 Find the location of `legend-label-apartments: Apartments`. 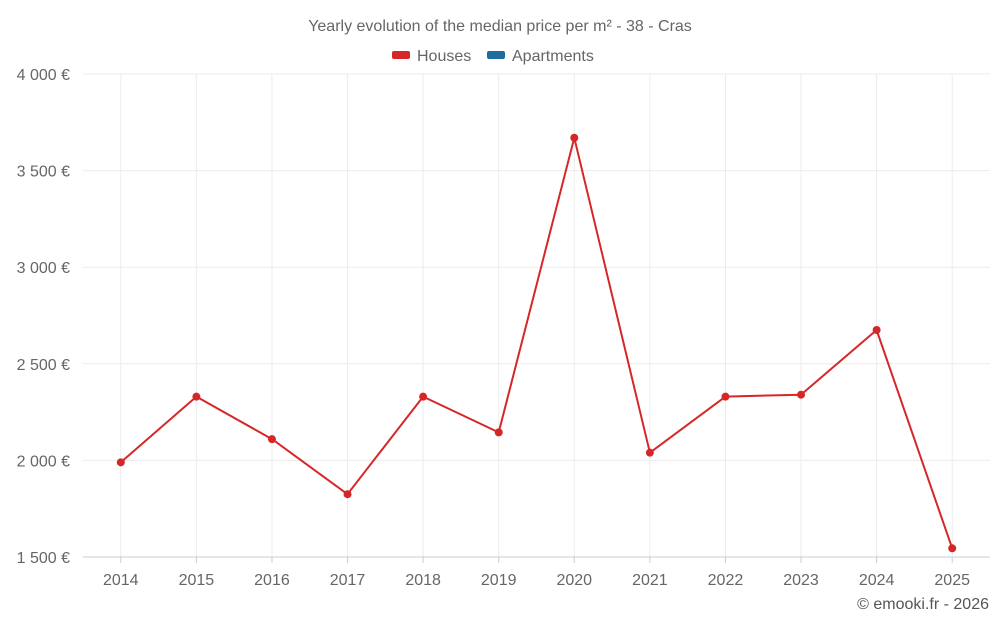

legend-label-apartments: Apartments is located at coordinates (553, 56).